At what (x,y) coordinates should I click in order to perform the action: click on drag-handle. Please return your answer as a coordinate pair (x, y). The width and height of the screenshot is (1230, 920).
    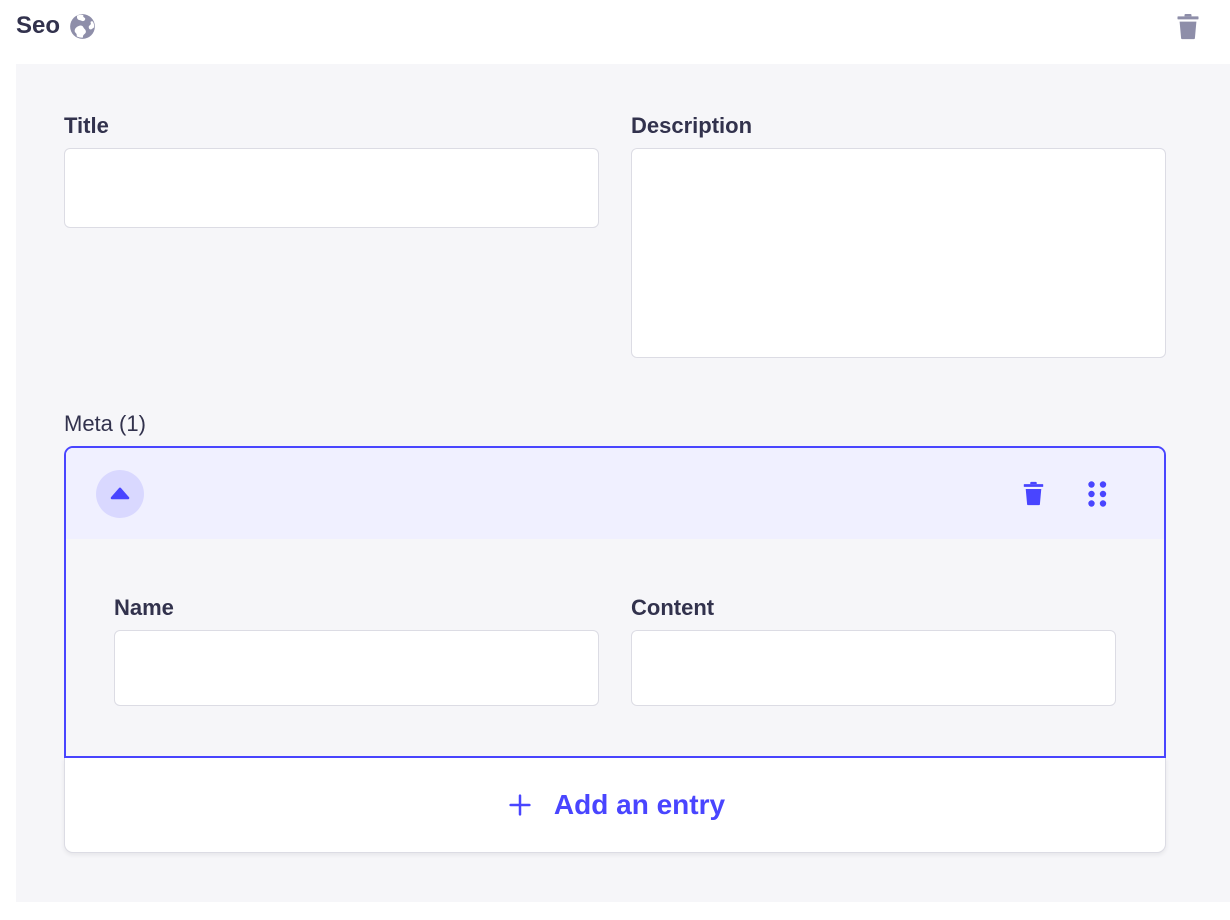
    Looking at the image, I should click on (1097, 493).